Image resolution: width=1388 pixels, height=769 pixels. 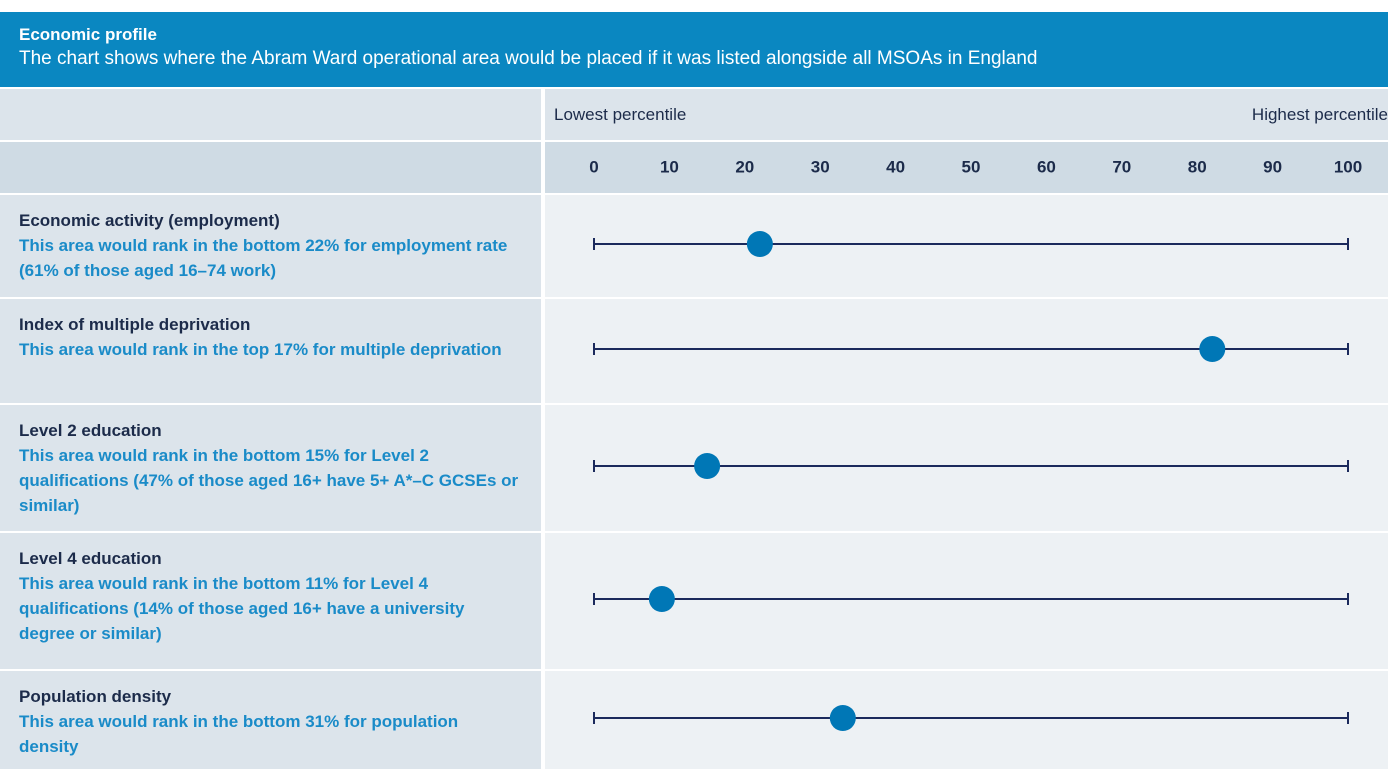 I want to click on x-tick-label: 70, so click(x=1121, y=166).